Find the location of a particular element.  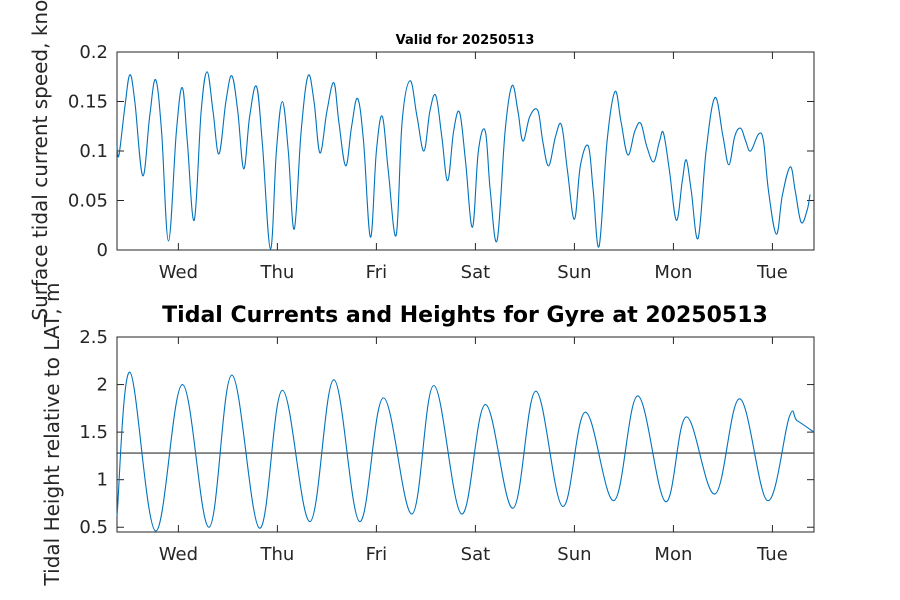

tidal-height-x-tick-label: Wed is located at coordinates (178, 554).